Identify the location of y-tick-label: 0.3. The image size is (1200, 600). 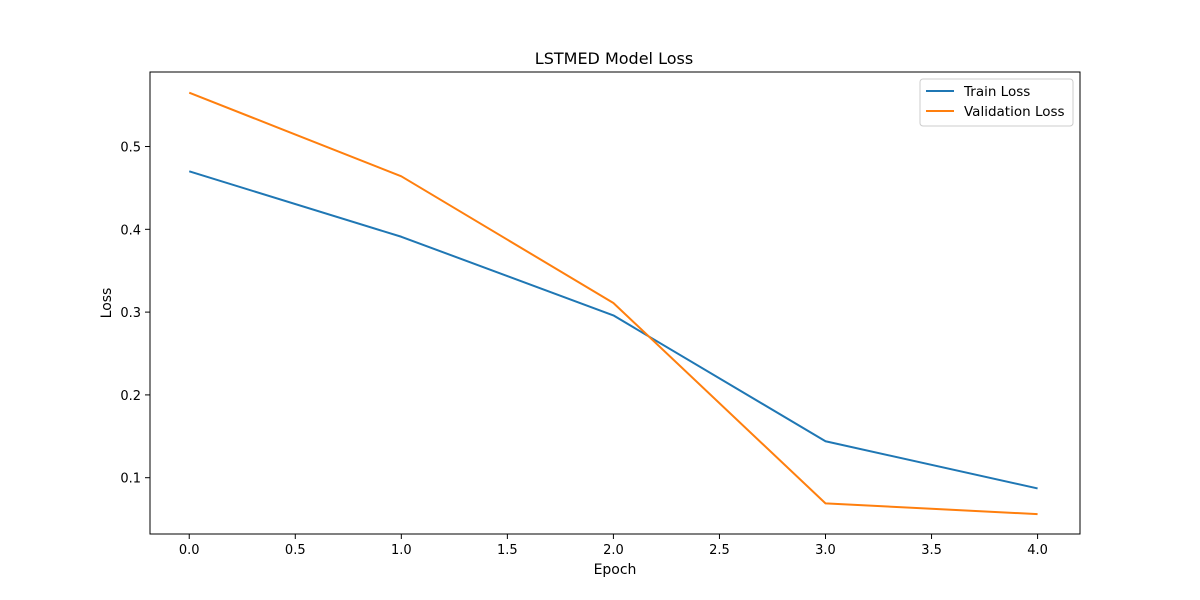
(130, 313).